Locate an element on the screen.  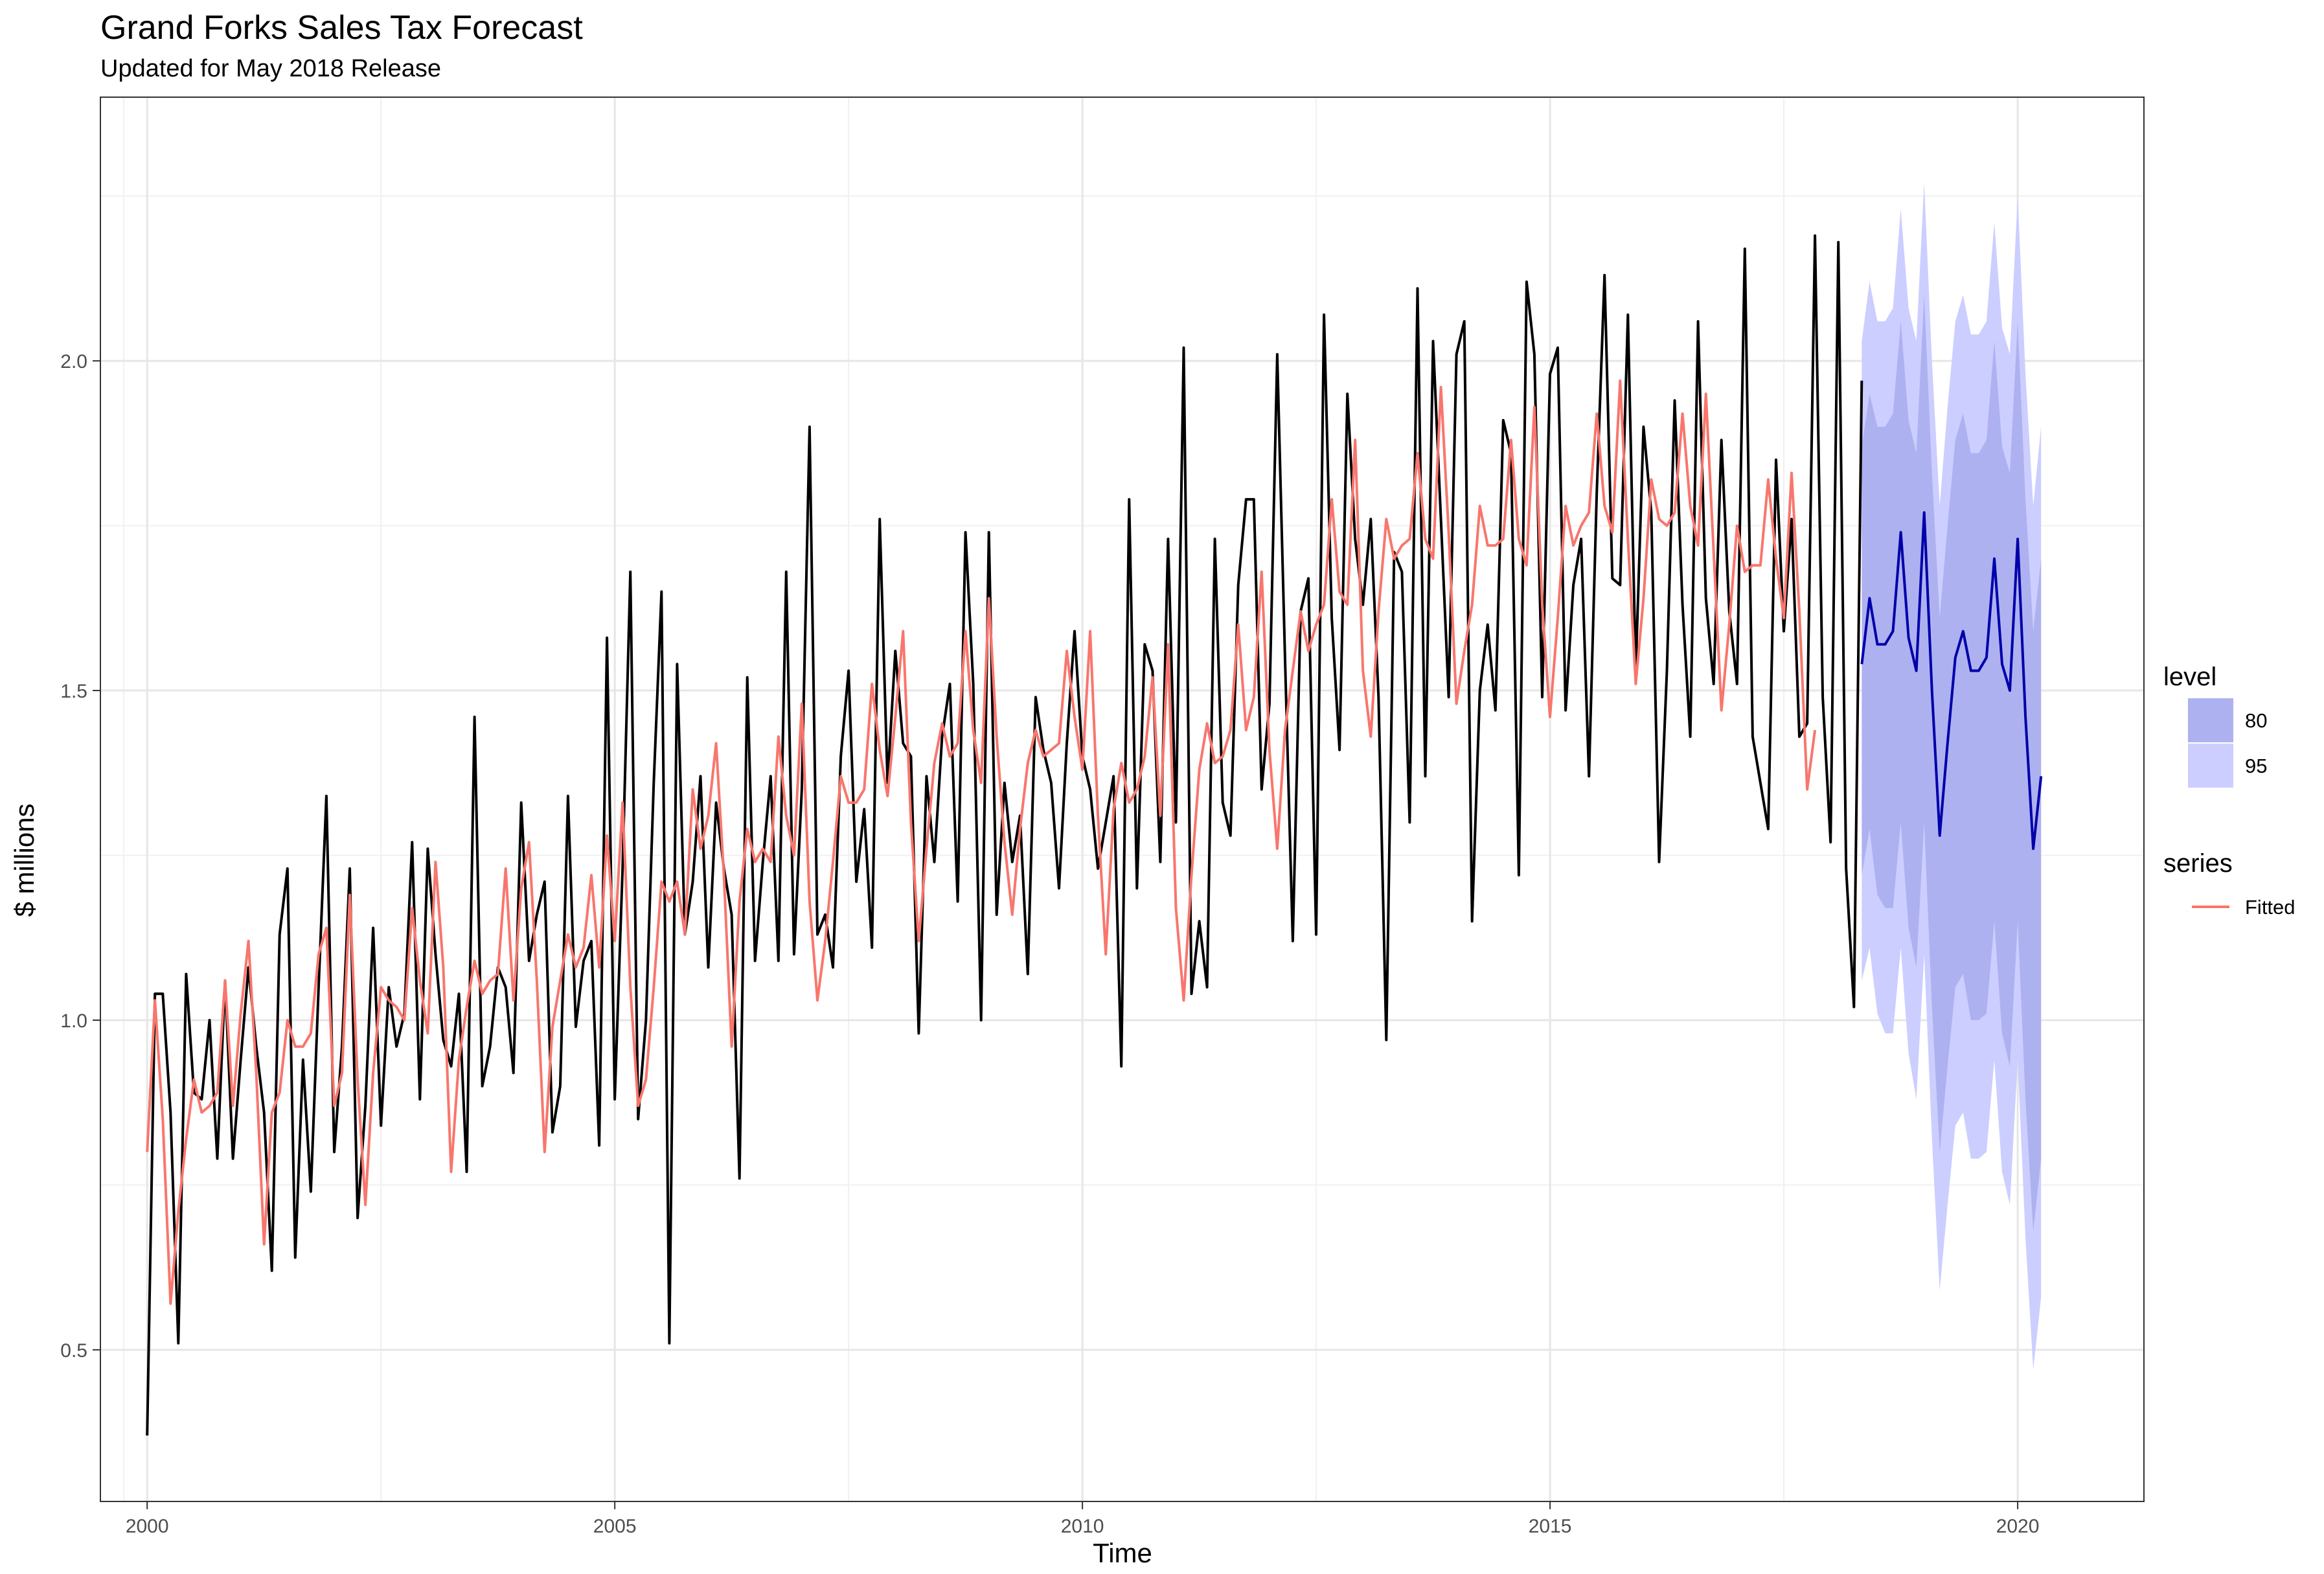
legend-level-title: level is located at coordinates (2189, 677).